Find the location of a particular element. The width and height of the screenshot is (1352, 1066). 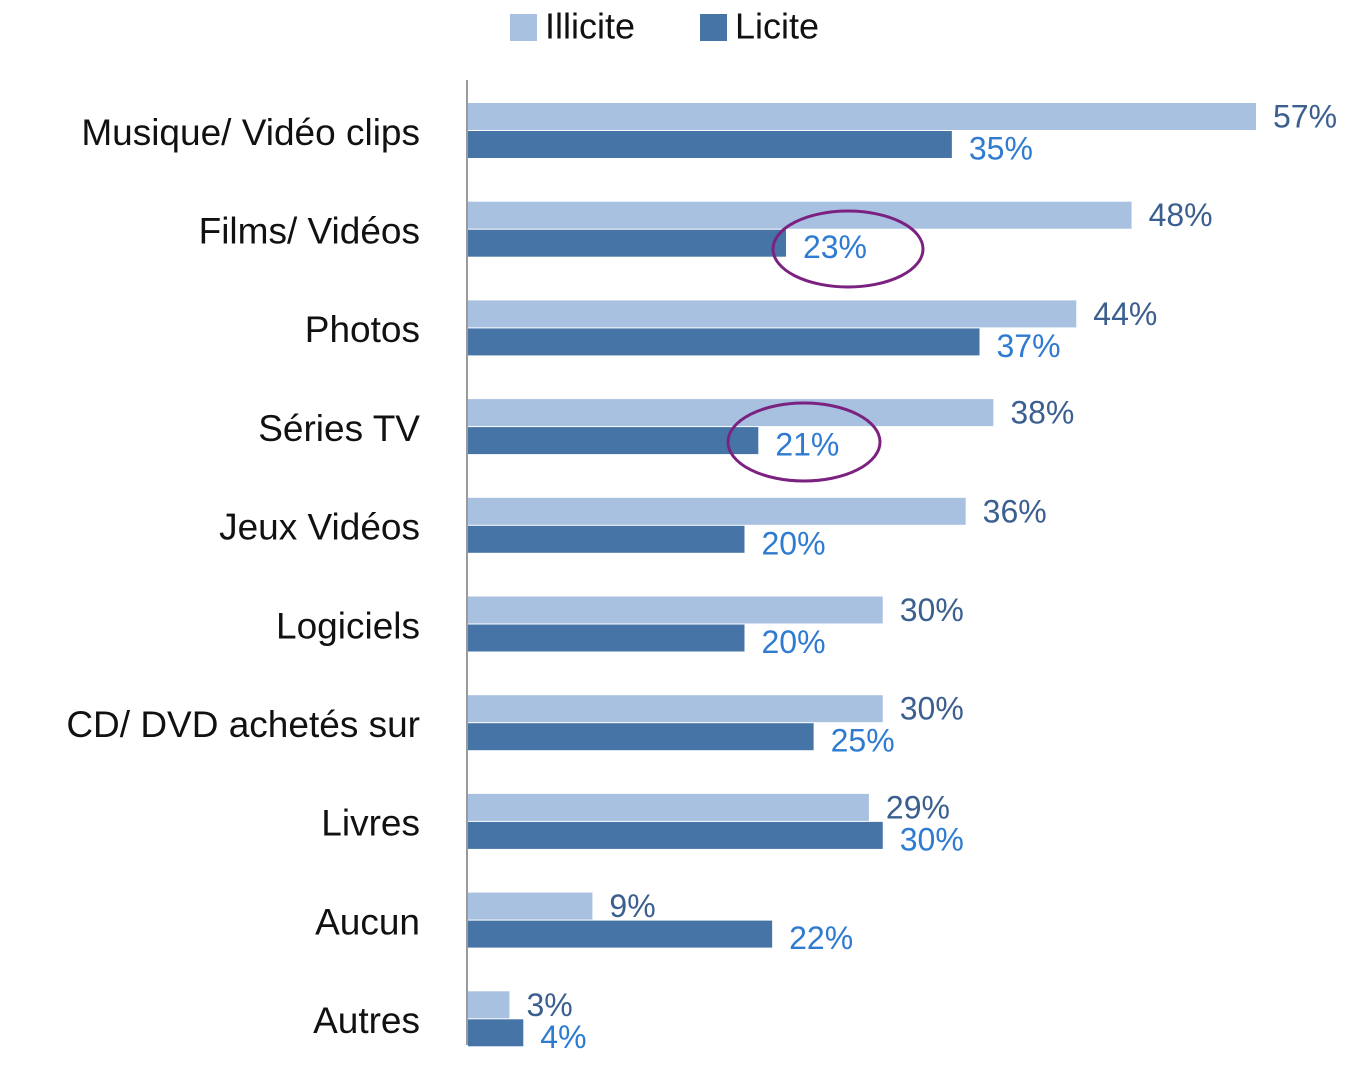

value-label: 48% is located at coordinates (1181, 215).